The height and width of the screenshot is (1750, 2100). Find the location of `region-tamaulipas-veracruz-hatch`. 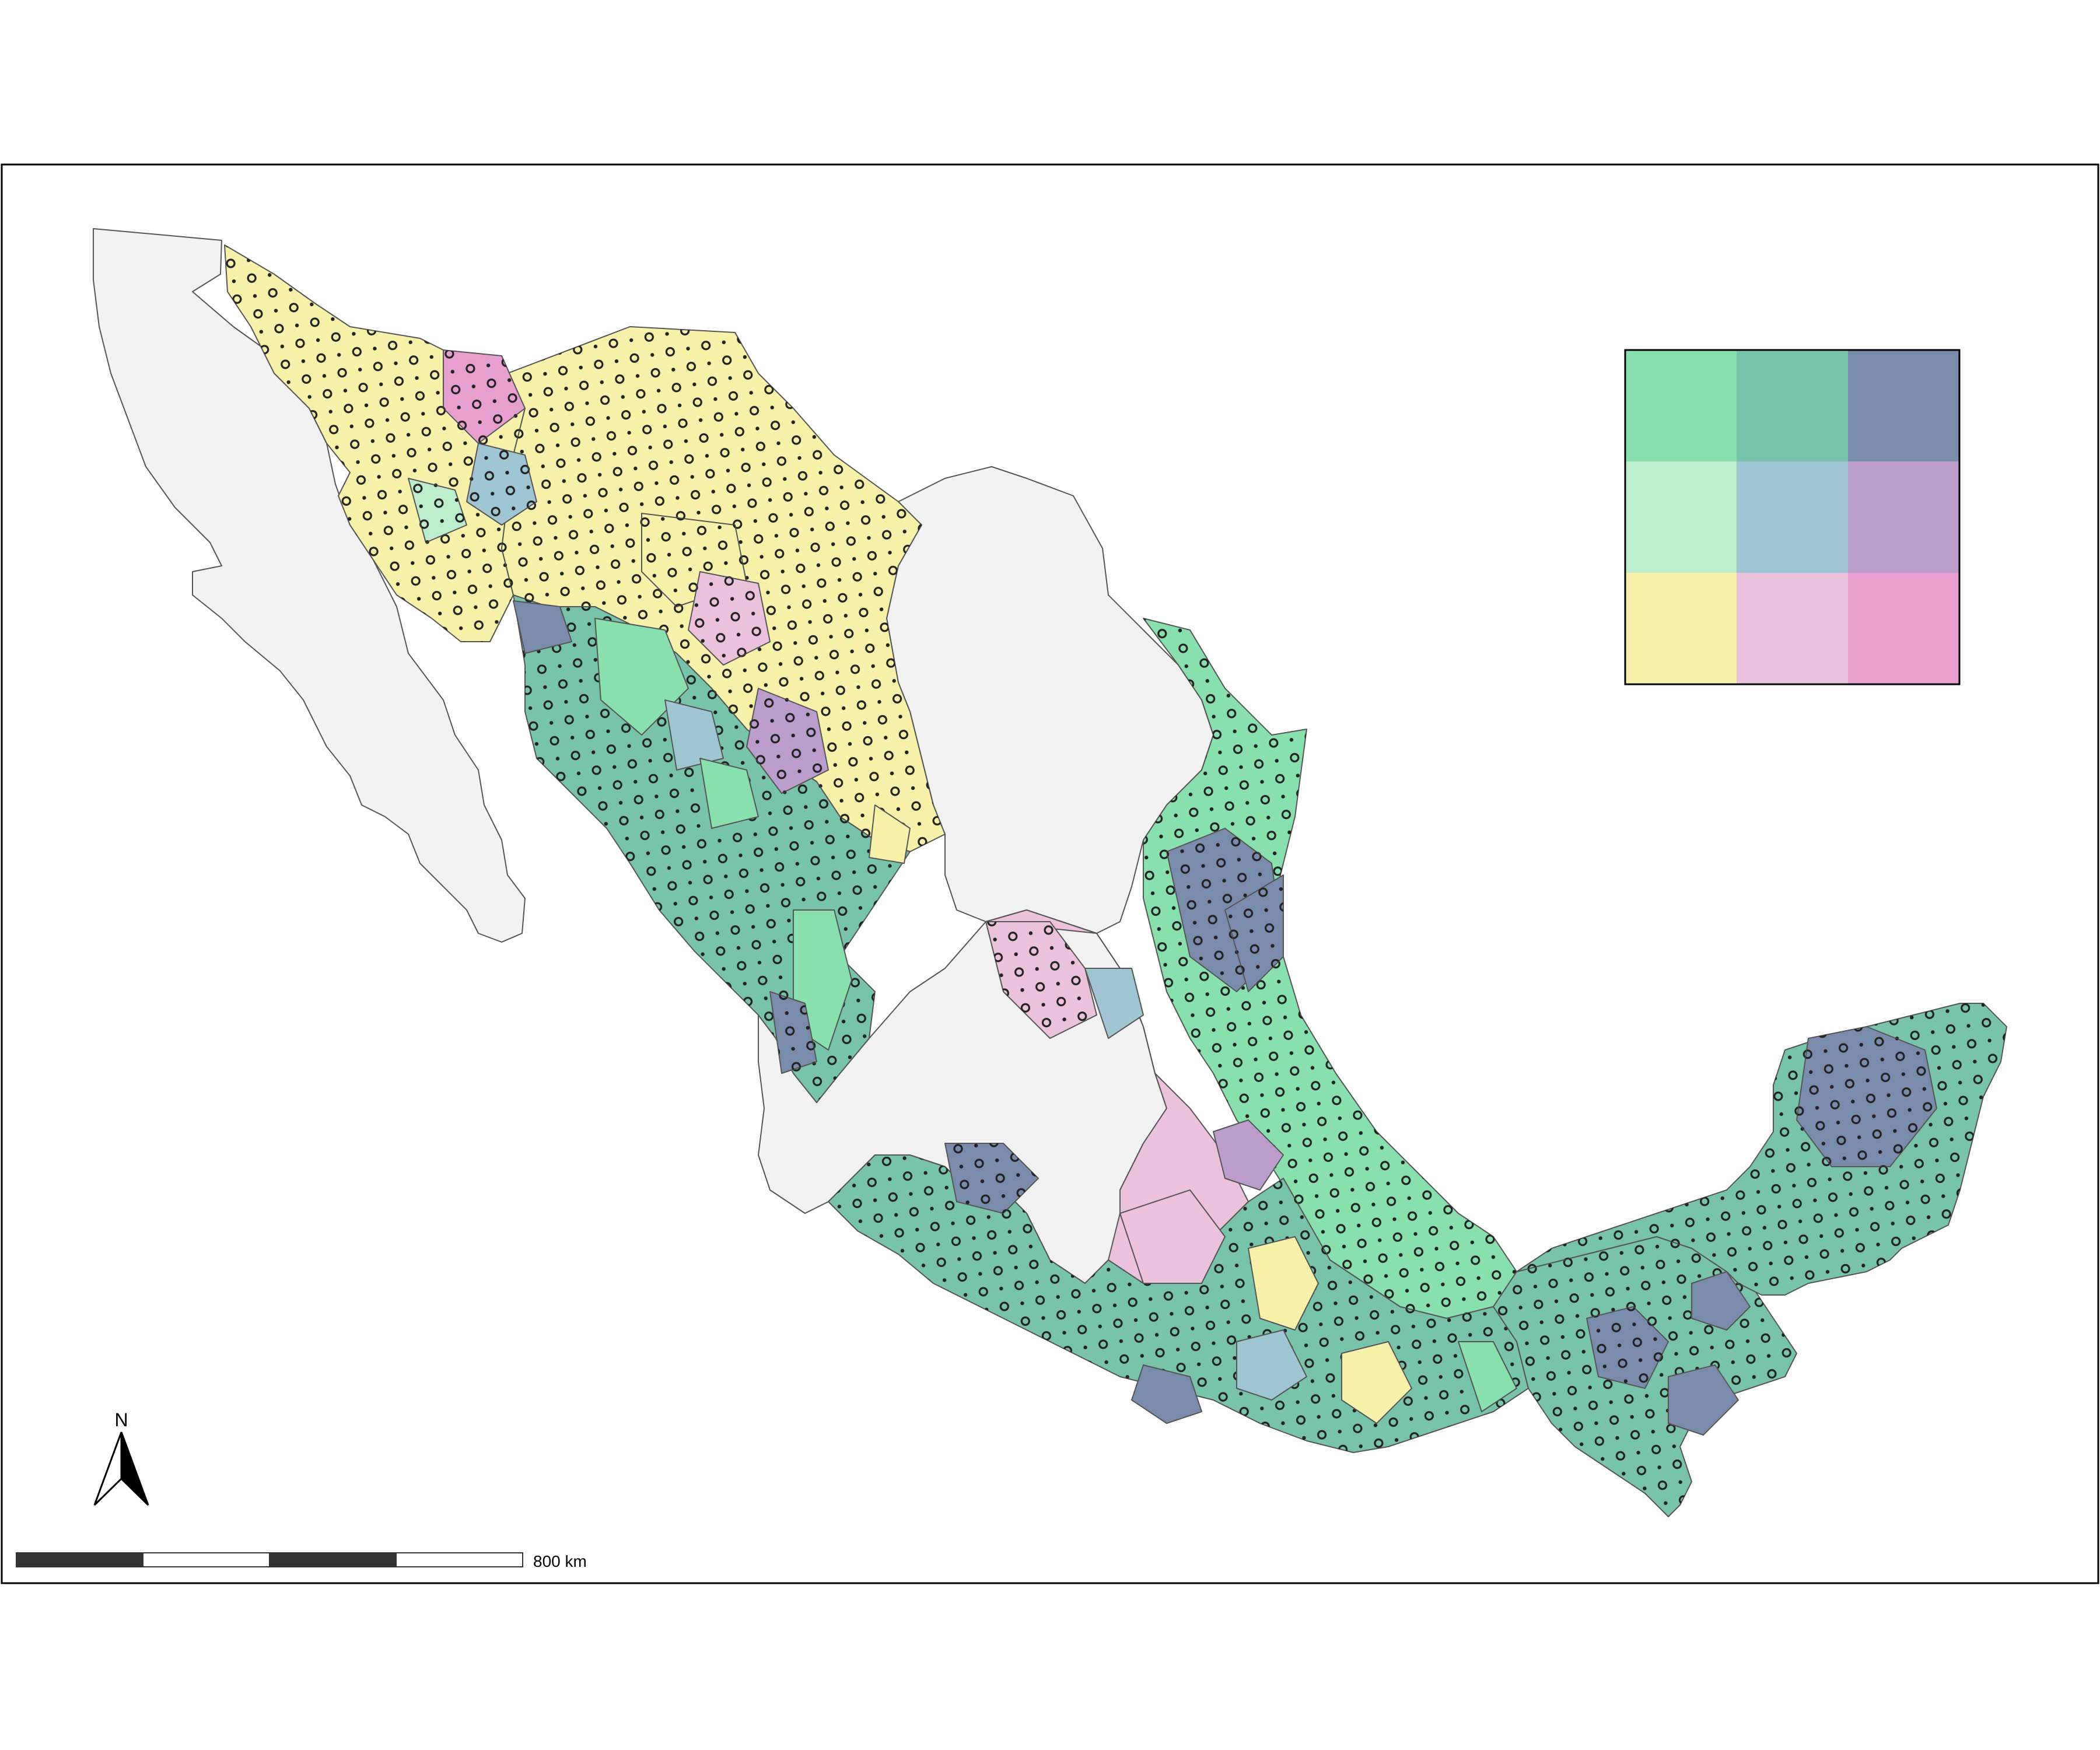

region-tamaulipas-veracruz-hatch is located at coordinates (1330, 968).